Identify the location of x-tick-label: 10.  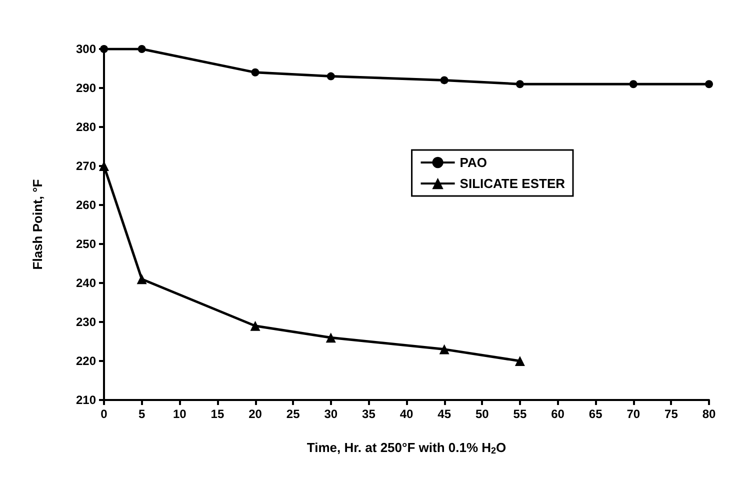
(179, 414).